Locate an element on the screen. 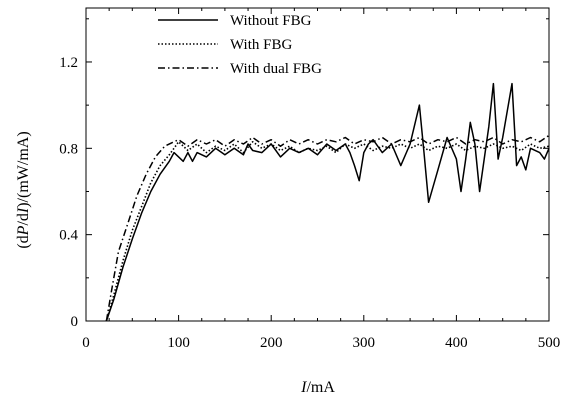 This screenshot has width=580, height=403. y-tick-label: 0 is located at coordinates (75, 322).